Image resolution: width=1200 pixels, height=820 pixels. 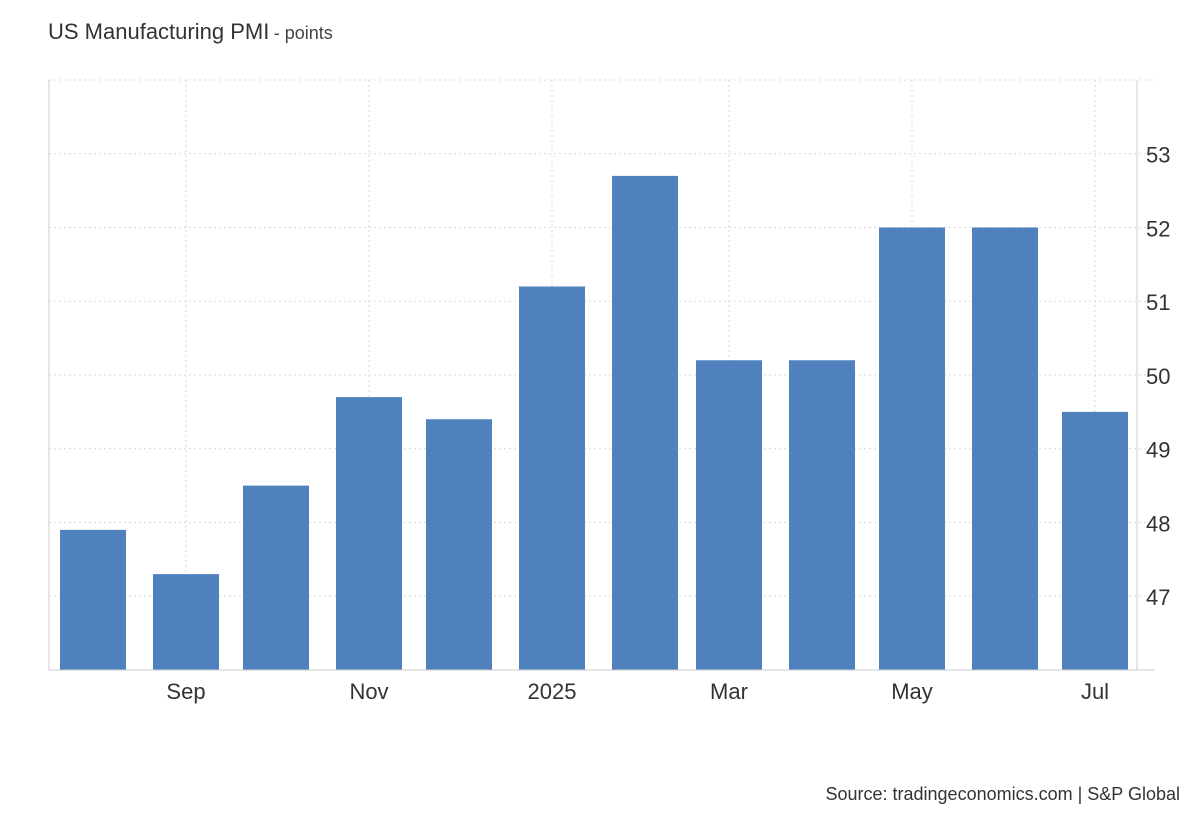 I want to click on y-tick-label: 49, so click(x=1158, y=450).